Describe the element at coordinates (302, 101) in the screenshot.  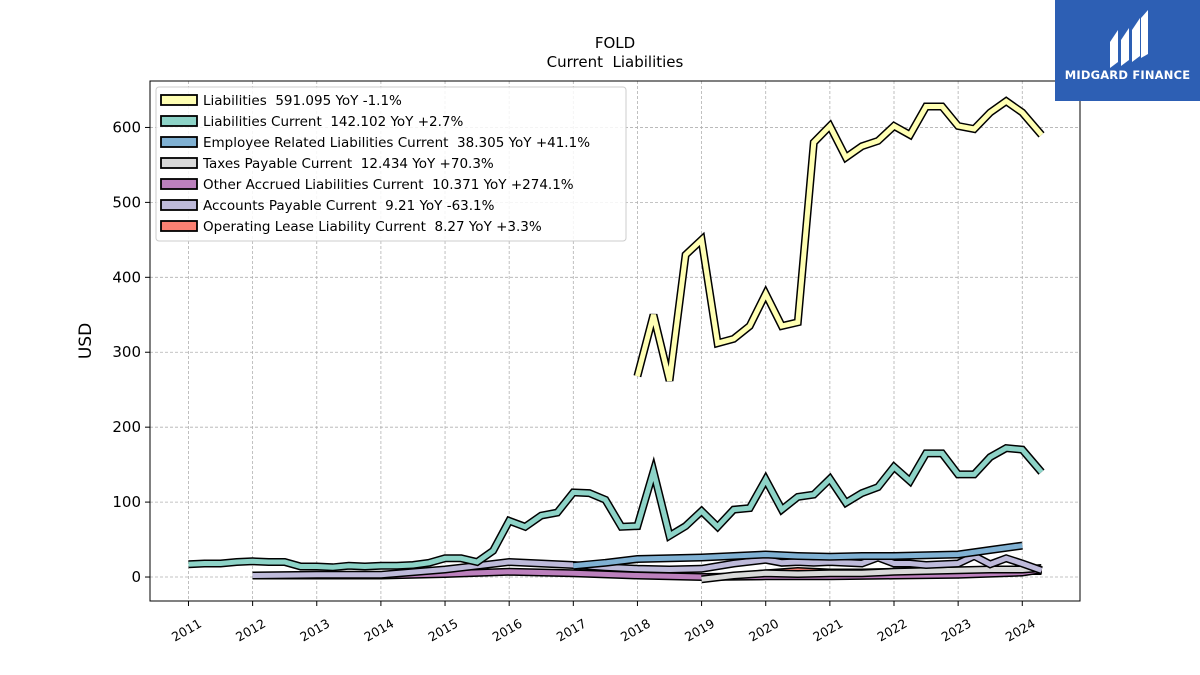
I see `legend-item-label: Liabilities 591.095 YoY -1.1%` at that location.